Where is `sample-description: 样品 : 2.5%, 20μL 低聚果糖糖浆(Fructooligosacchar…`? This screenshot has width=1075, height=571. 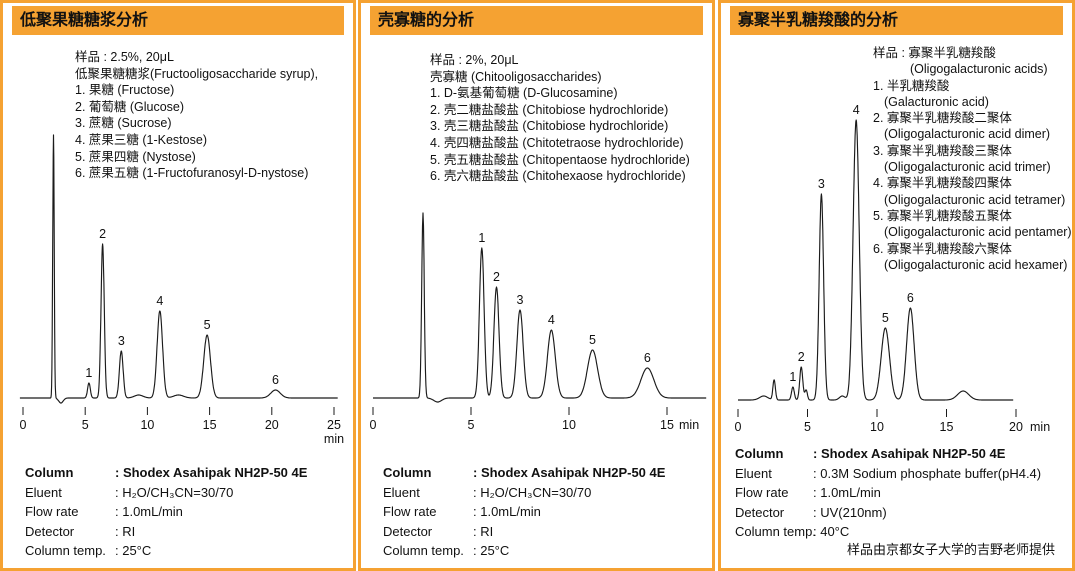
sample-description: 样品 : 2.5%, 20μL 低聚果糖糖浆(Fructooligosacchar… is located at coordinates (196, 115).